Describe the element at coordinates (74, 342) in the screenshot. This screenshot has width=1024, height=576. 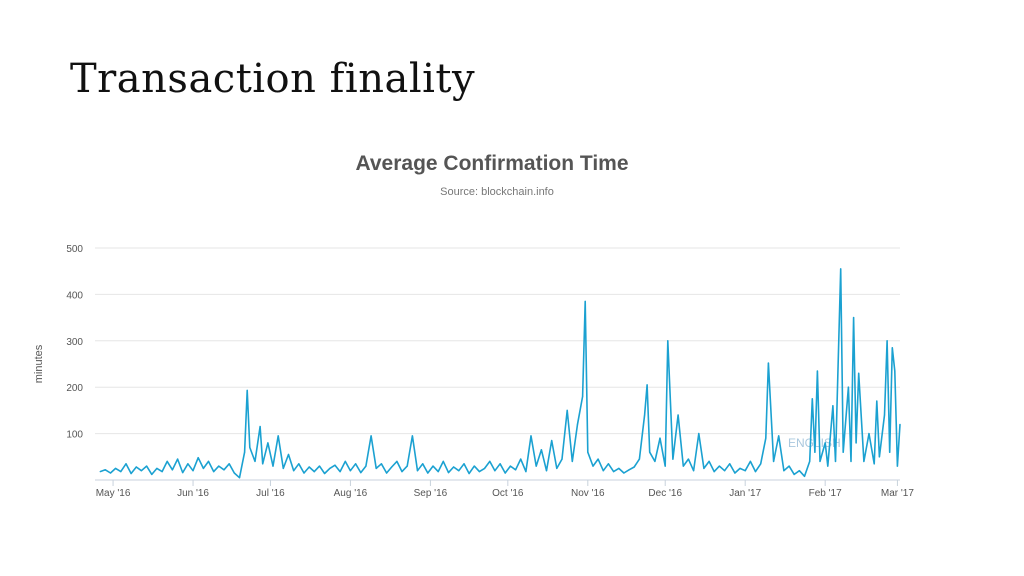
I see `y-tick-label: 300` at that location.